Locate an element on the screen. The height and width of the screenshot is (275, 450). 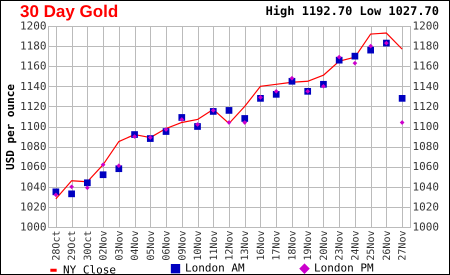
y2-tick-label: 1000 is located at coordinates (425, 227).